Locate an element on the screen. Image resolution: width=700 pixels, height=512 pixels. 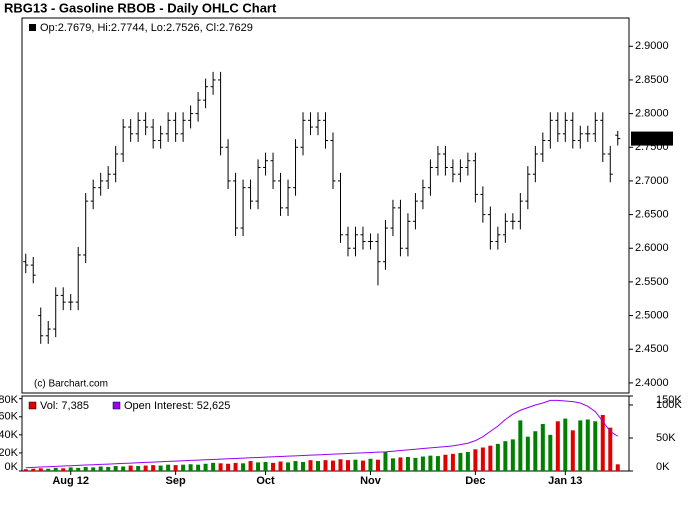
open-interest-line is located at coordinates (322, 434).